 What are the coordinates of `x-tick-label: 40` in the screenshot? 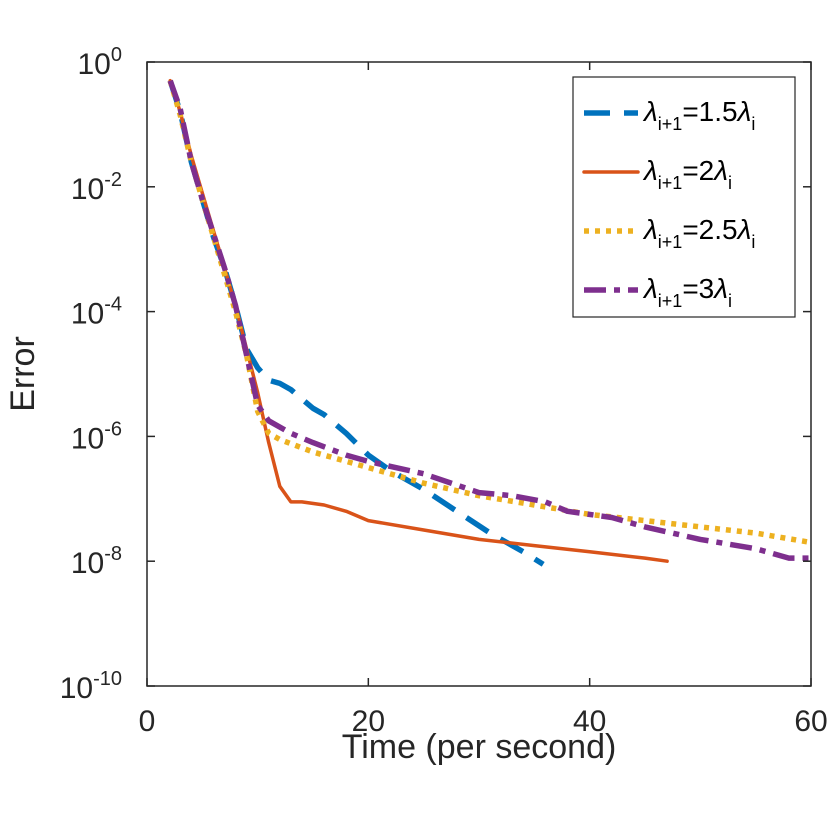 It's located at (589, 721).